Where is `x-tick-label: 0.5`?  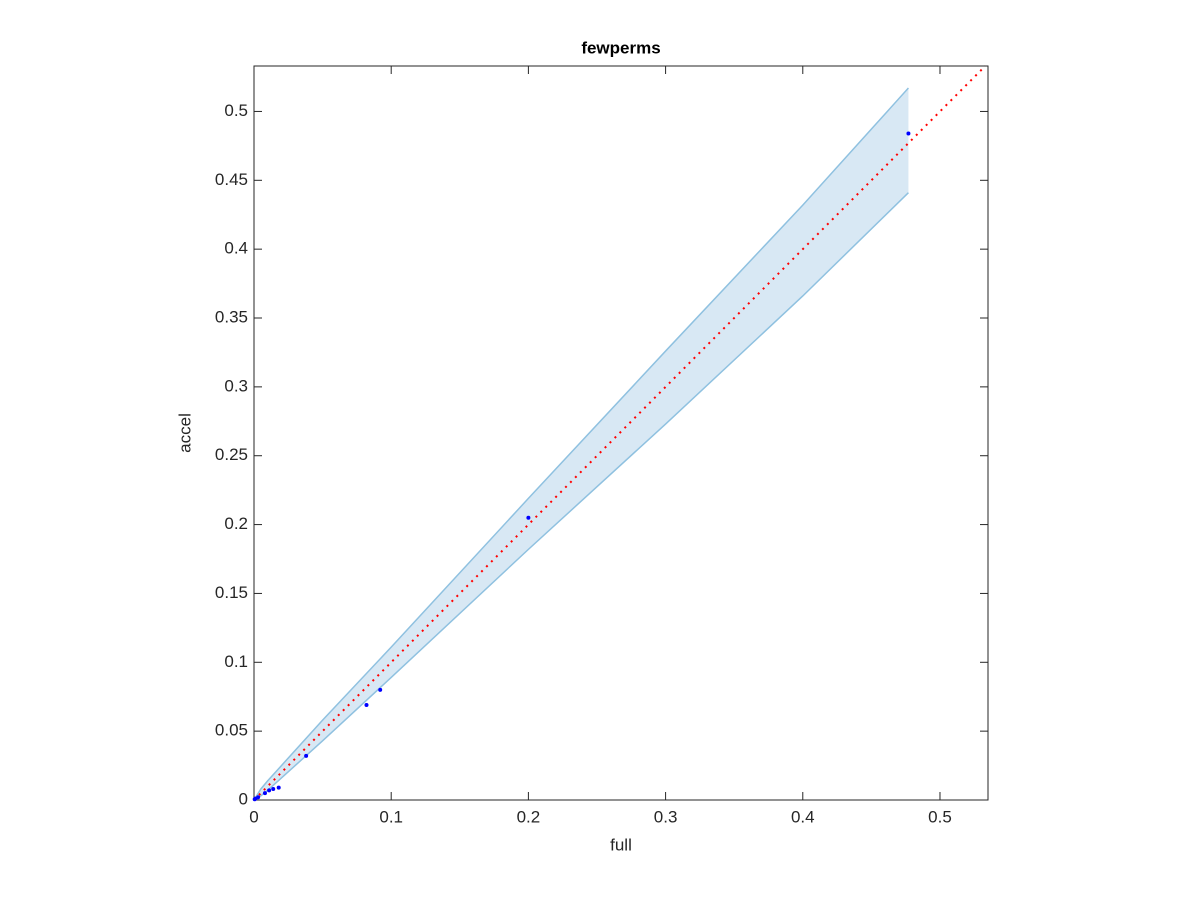 x-tick-label: 0.5 is located at coordinates (940, 816).